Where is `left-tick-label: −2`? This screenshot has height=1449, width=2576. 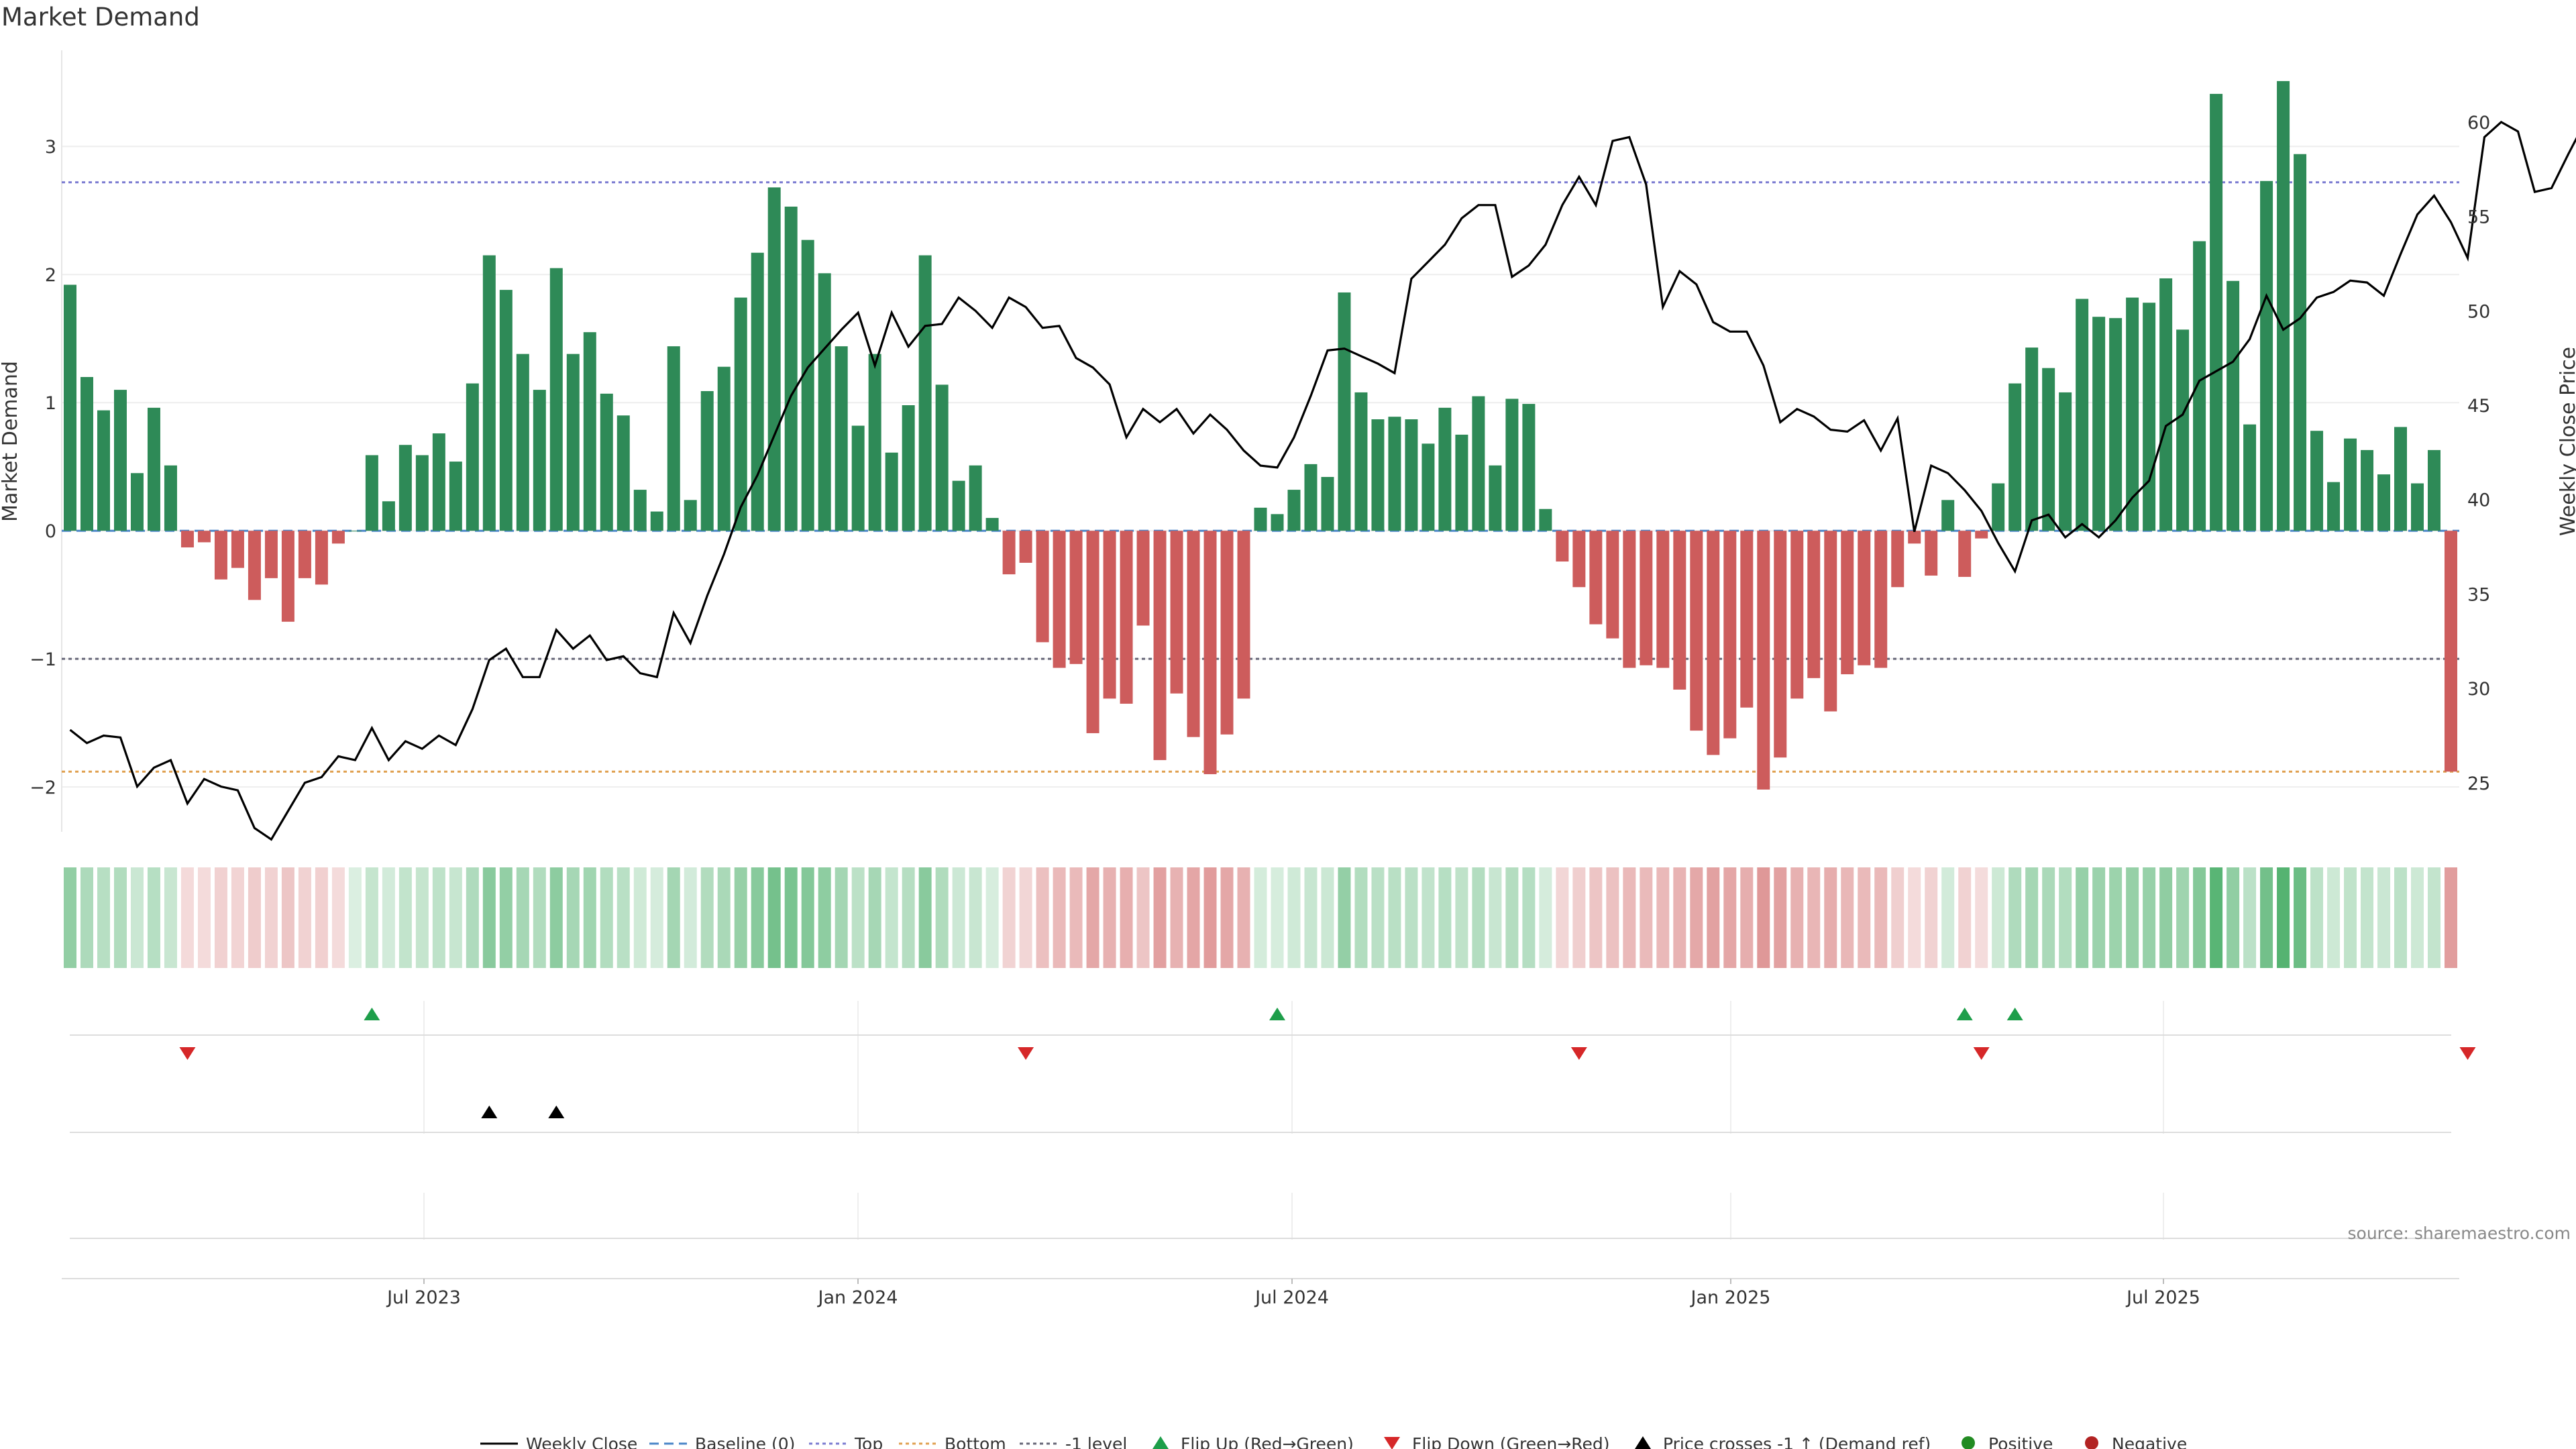
left-tick-label: −2 is located at coordinates (43, 787).